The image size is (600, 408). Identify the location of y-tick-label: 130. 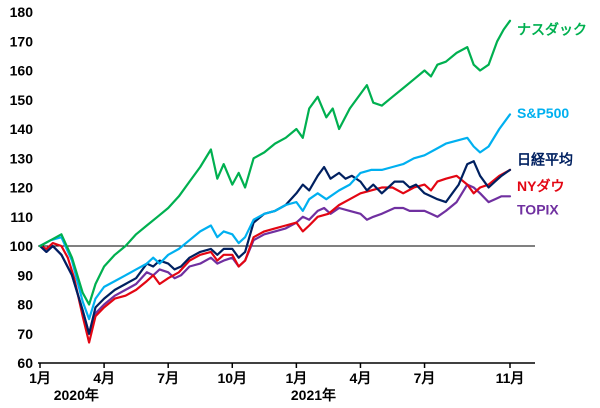
(22, 158).